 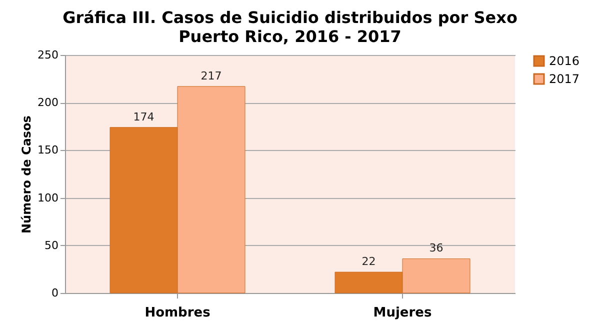 What do you see at coordinates (402, 313) in the screenshot?
I see `x-tick-label: Mujeres` at bounding box center [402, 313].